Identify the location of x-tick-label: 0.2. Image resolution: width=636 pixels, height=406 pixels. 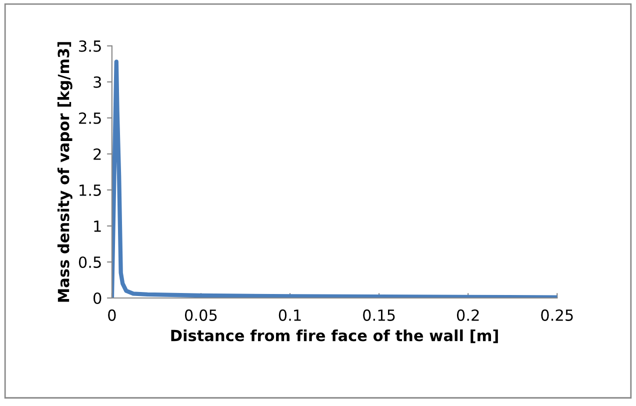
(467, 315).